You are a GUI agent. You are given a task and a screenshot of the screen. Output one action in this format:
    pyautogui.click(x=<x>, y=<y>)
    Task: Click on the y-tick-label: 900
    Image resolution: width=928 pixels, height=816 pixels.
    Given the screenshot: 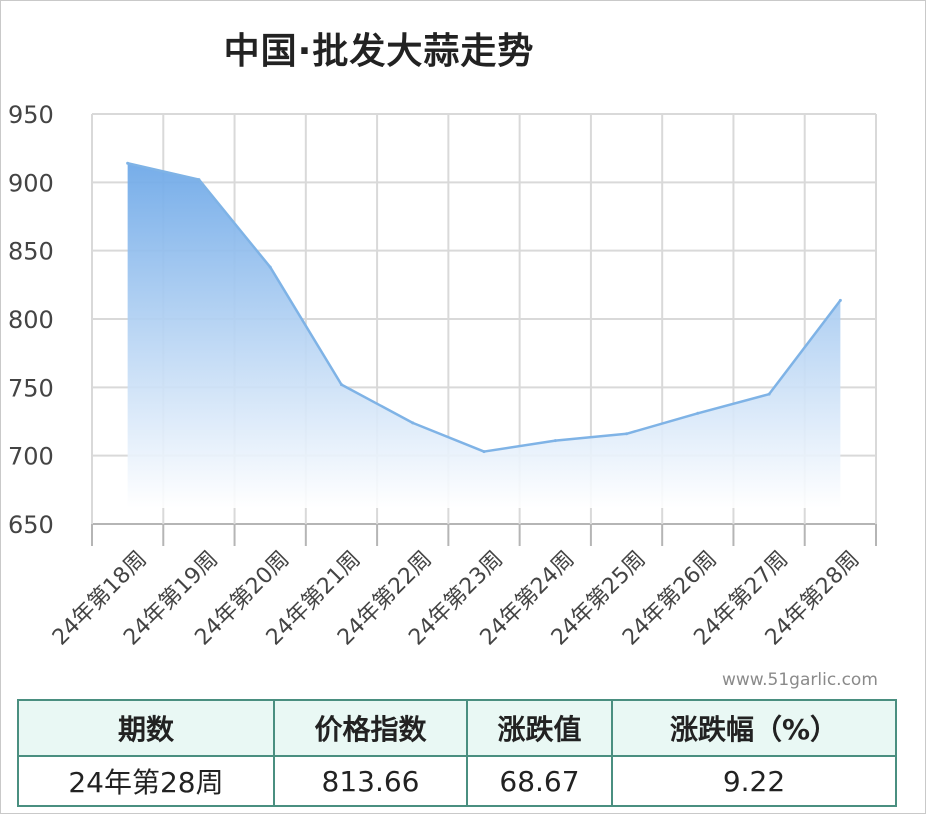 What is the action you would take?
    pyautogui.click(x=31, y=183)
    